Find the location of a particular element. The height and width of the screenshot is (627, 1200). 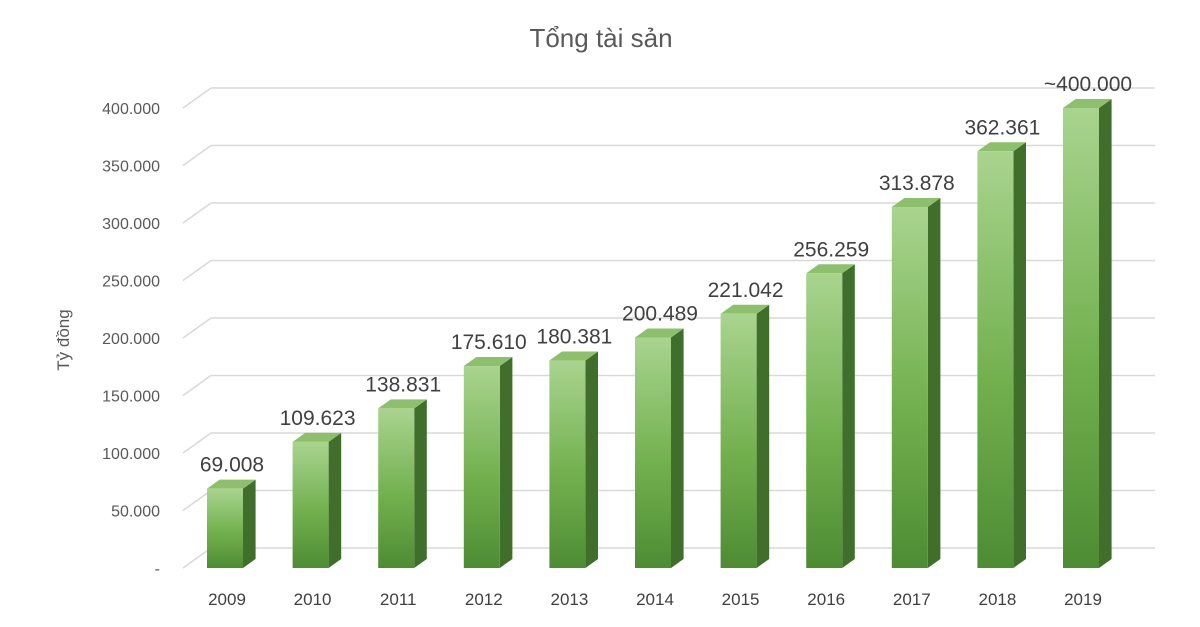

data-label: 221.042 is located at coordinates (746, 290).